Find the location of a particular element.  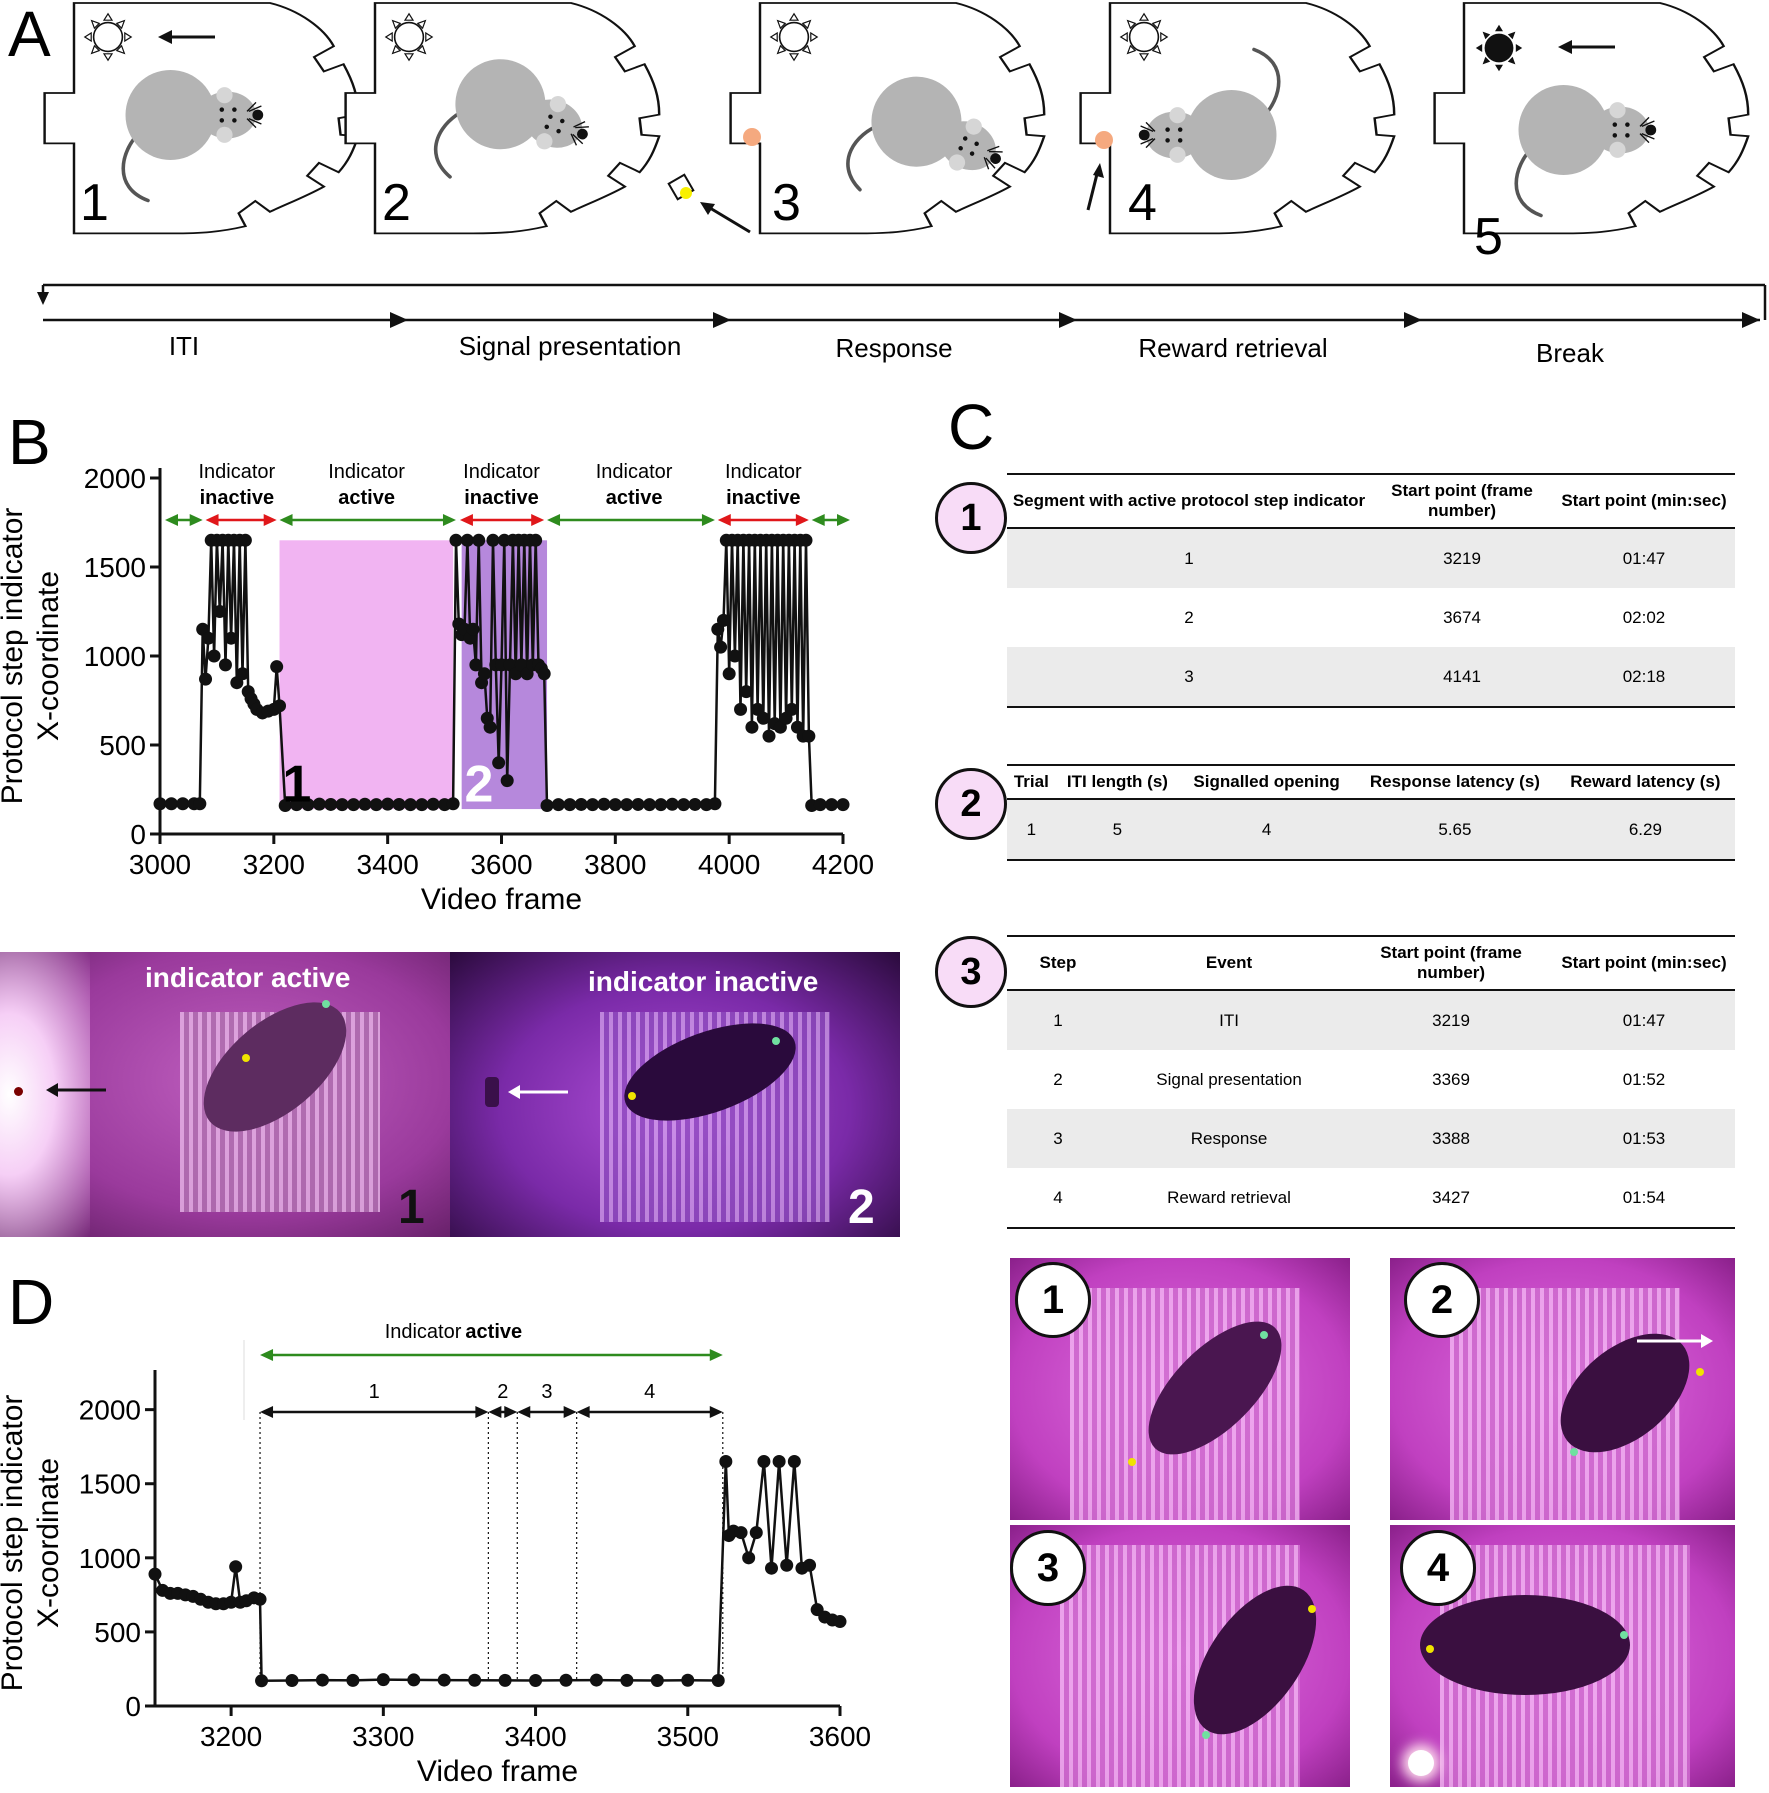

indicator-header-bottom: active is located at coordinates (493, 1332).